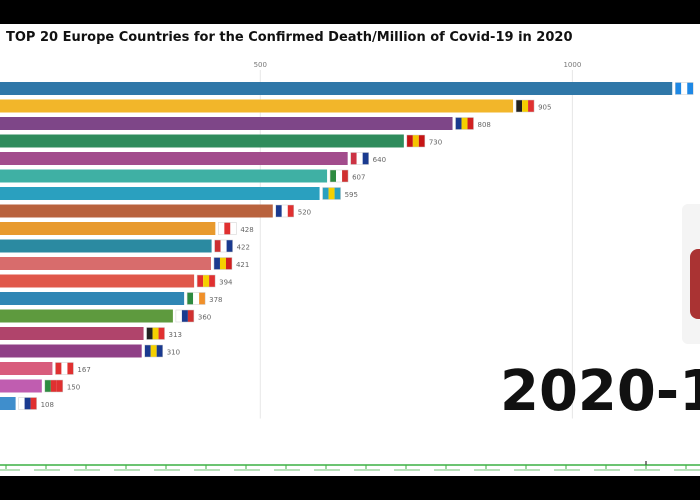 This screenshot has height=500, width=700. Describe the element at coordinates (83, 370) in the screenshot. I see `value-label-17: 167` at that location.